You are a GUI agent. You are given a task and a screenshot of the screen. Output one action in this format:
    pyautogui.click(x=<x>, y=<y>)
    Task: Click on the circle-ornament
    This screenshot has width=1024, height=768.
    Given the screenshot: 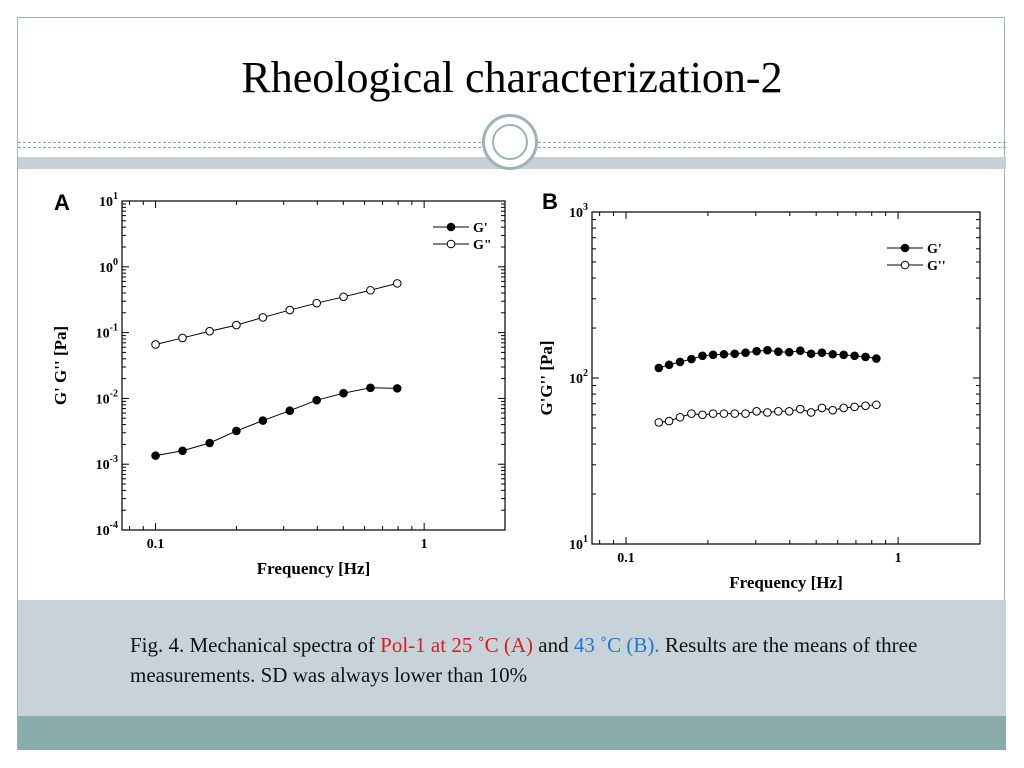 What is the action you would take?
    pyautogui.click(x=510, y=142)
    